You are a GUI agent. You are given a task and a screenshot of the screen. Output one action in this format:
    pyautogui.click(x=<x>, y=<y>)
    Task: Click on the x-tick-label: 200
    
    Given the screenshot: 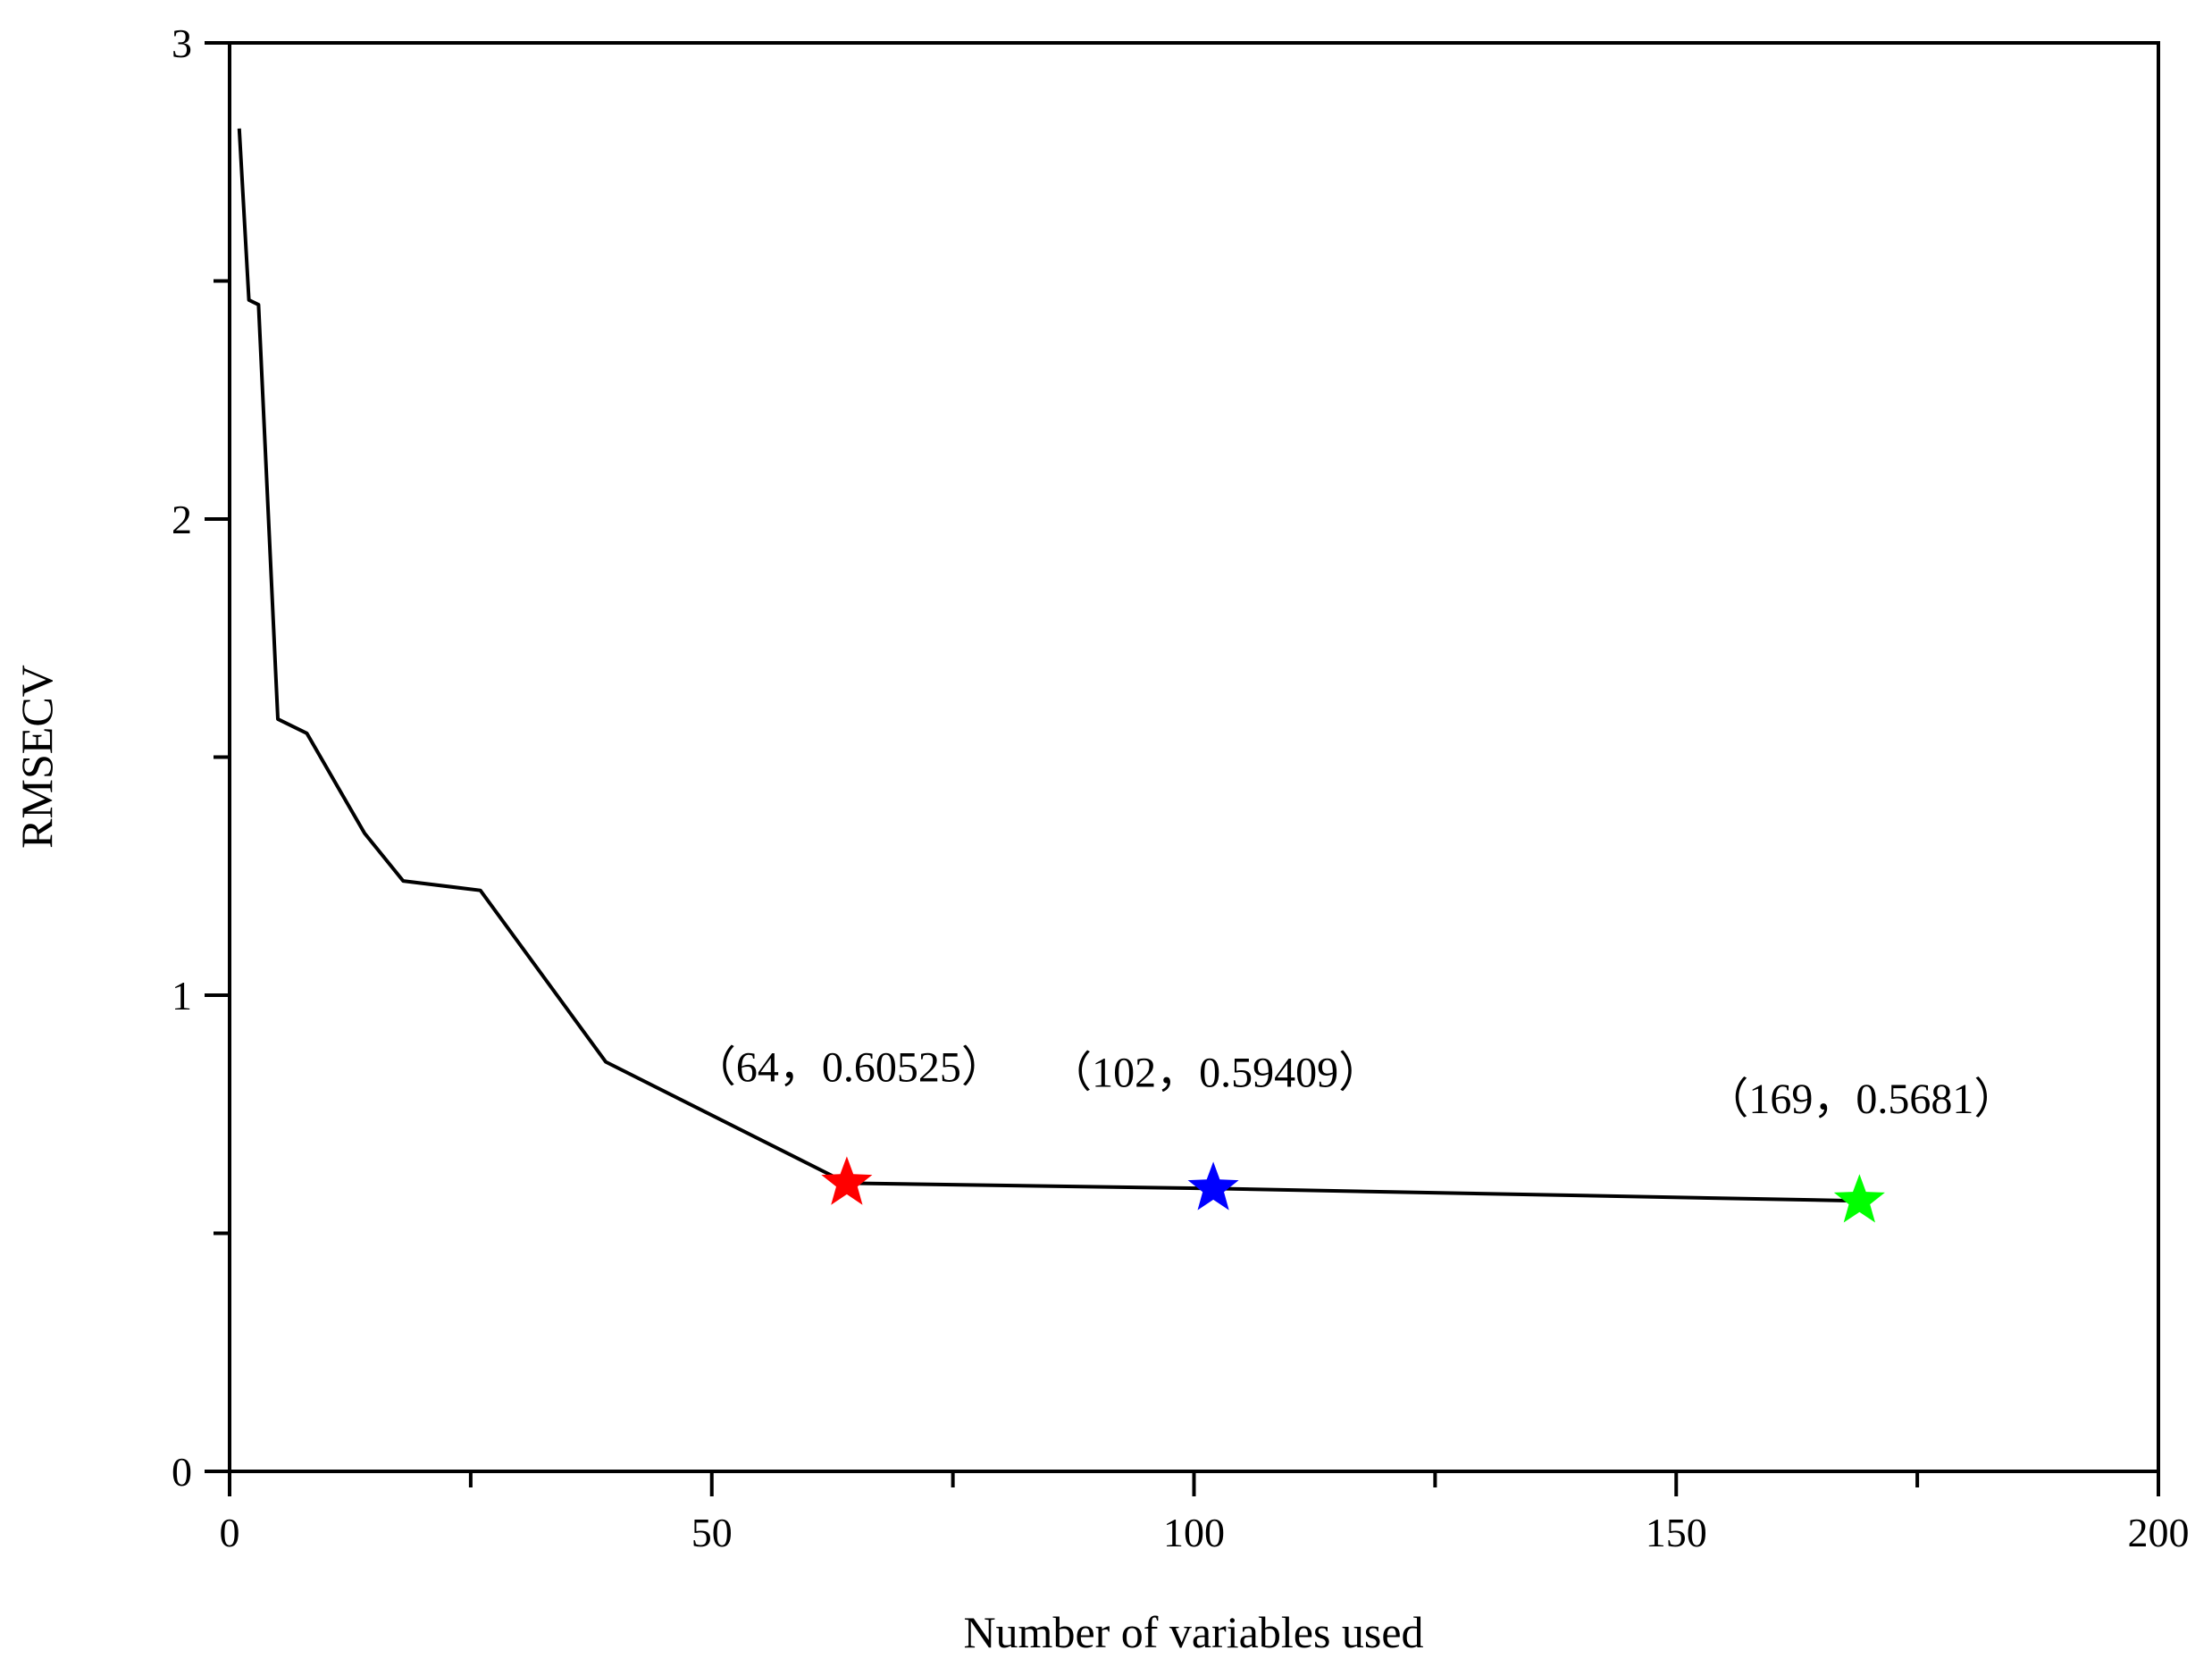 What is the action you would take?
    pyautogui.click(x=2159, y=1532)
    